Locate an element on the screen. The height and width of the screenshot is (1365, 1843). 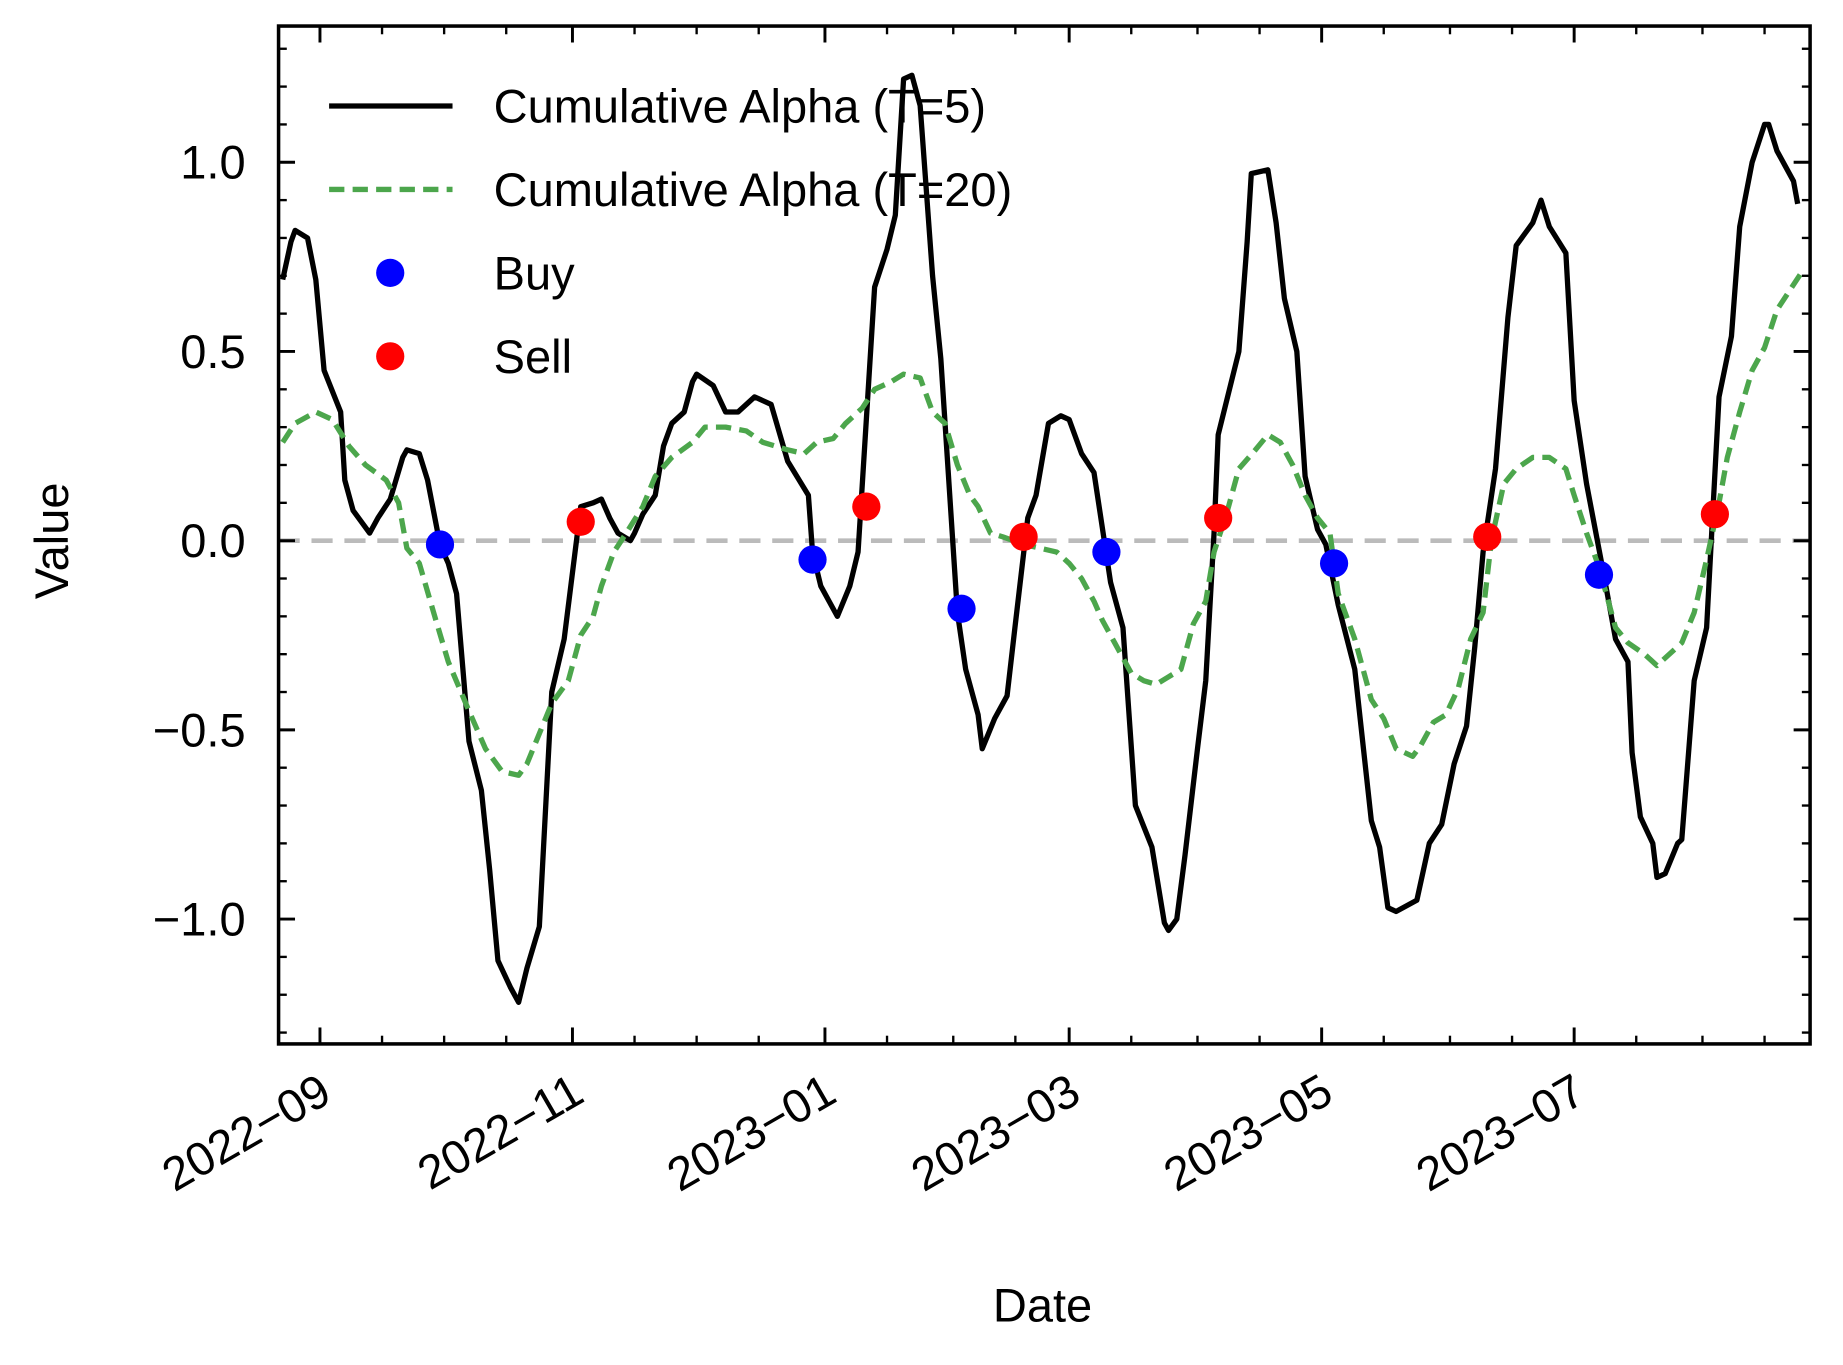
y-axis-label: Value is located at coordinates (51, 540).